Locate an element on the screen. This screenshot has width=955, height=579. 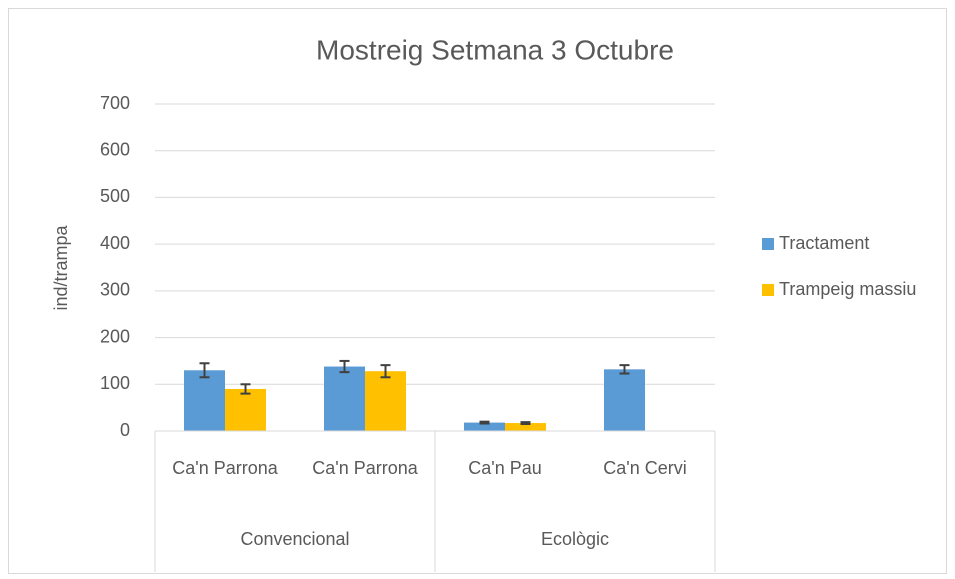
y-axis-label: ind/trampa is located at coordinates (61, 267).